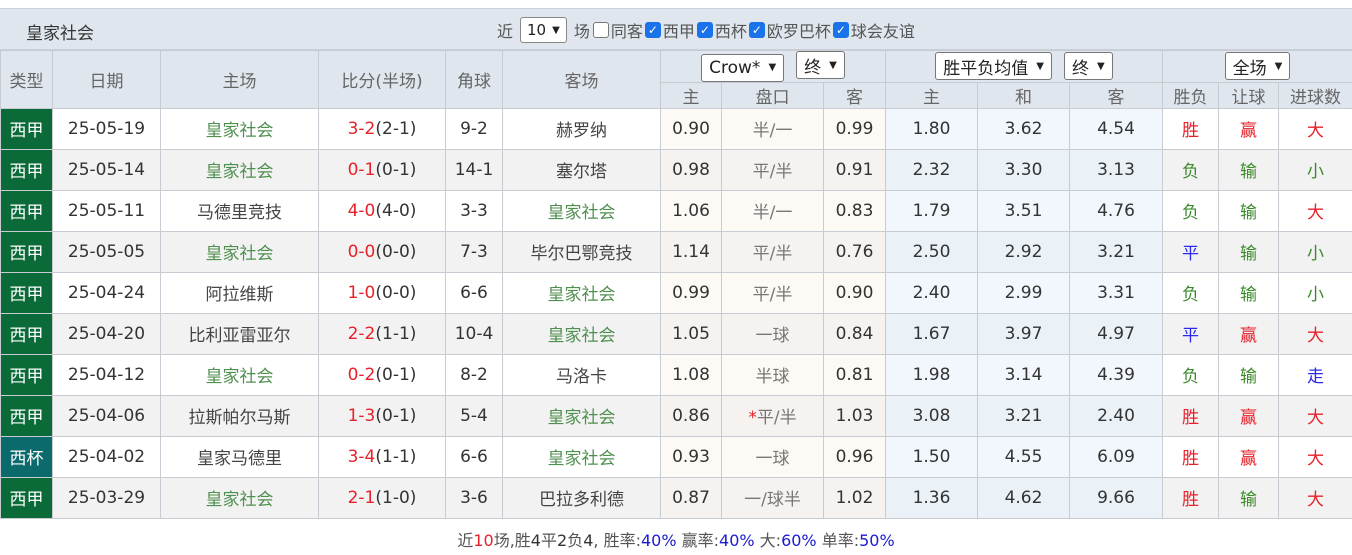  Describe the element at coordinates (1116, 456) in the screenshot. I see `europe-away-odds: 6.09` at that location.